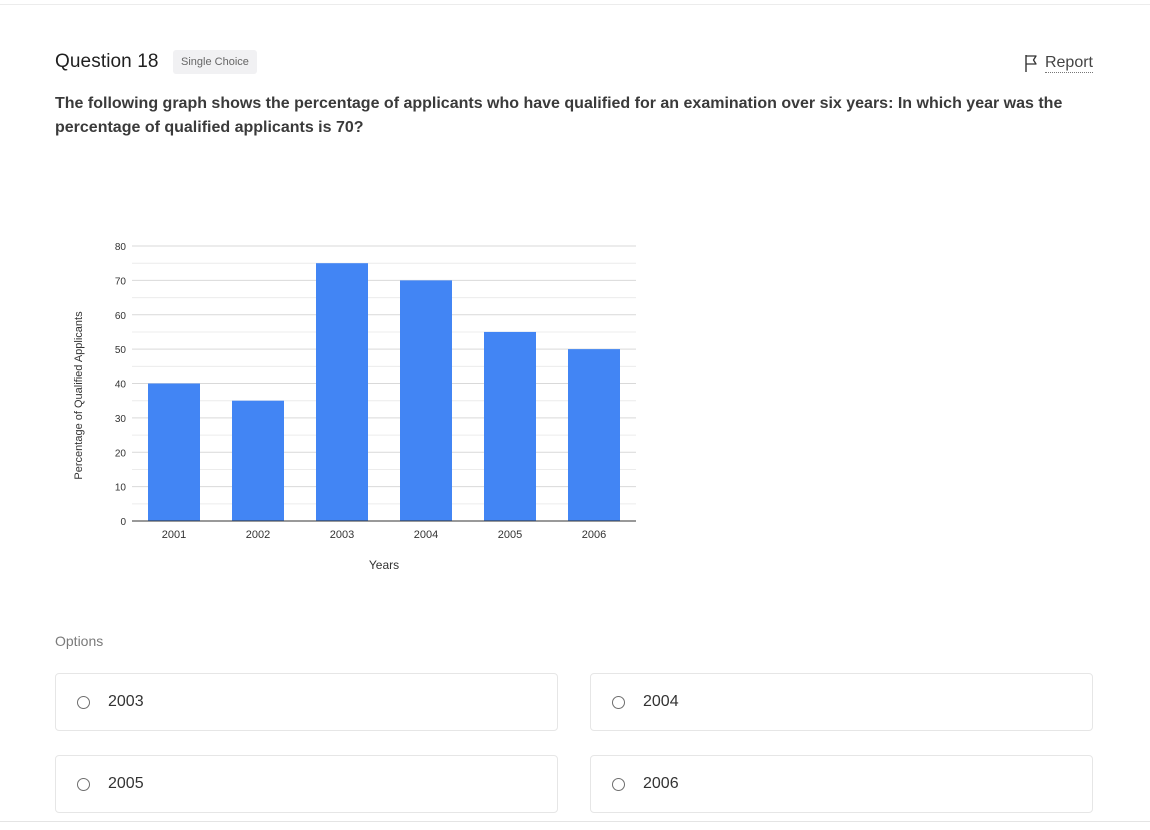 Image resolution: width=1150 pixels, height=830 pixels. What do you see at coordinates (123, 522) in the screenshot?
I see `y-tick-label: 0` at bounding box center [123, 522].